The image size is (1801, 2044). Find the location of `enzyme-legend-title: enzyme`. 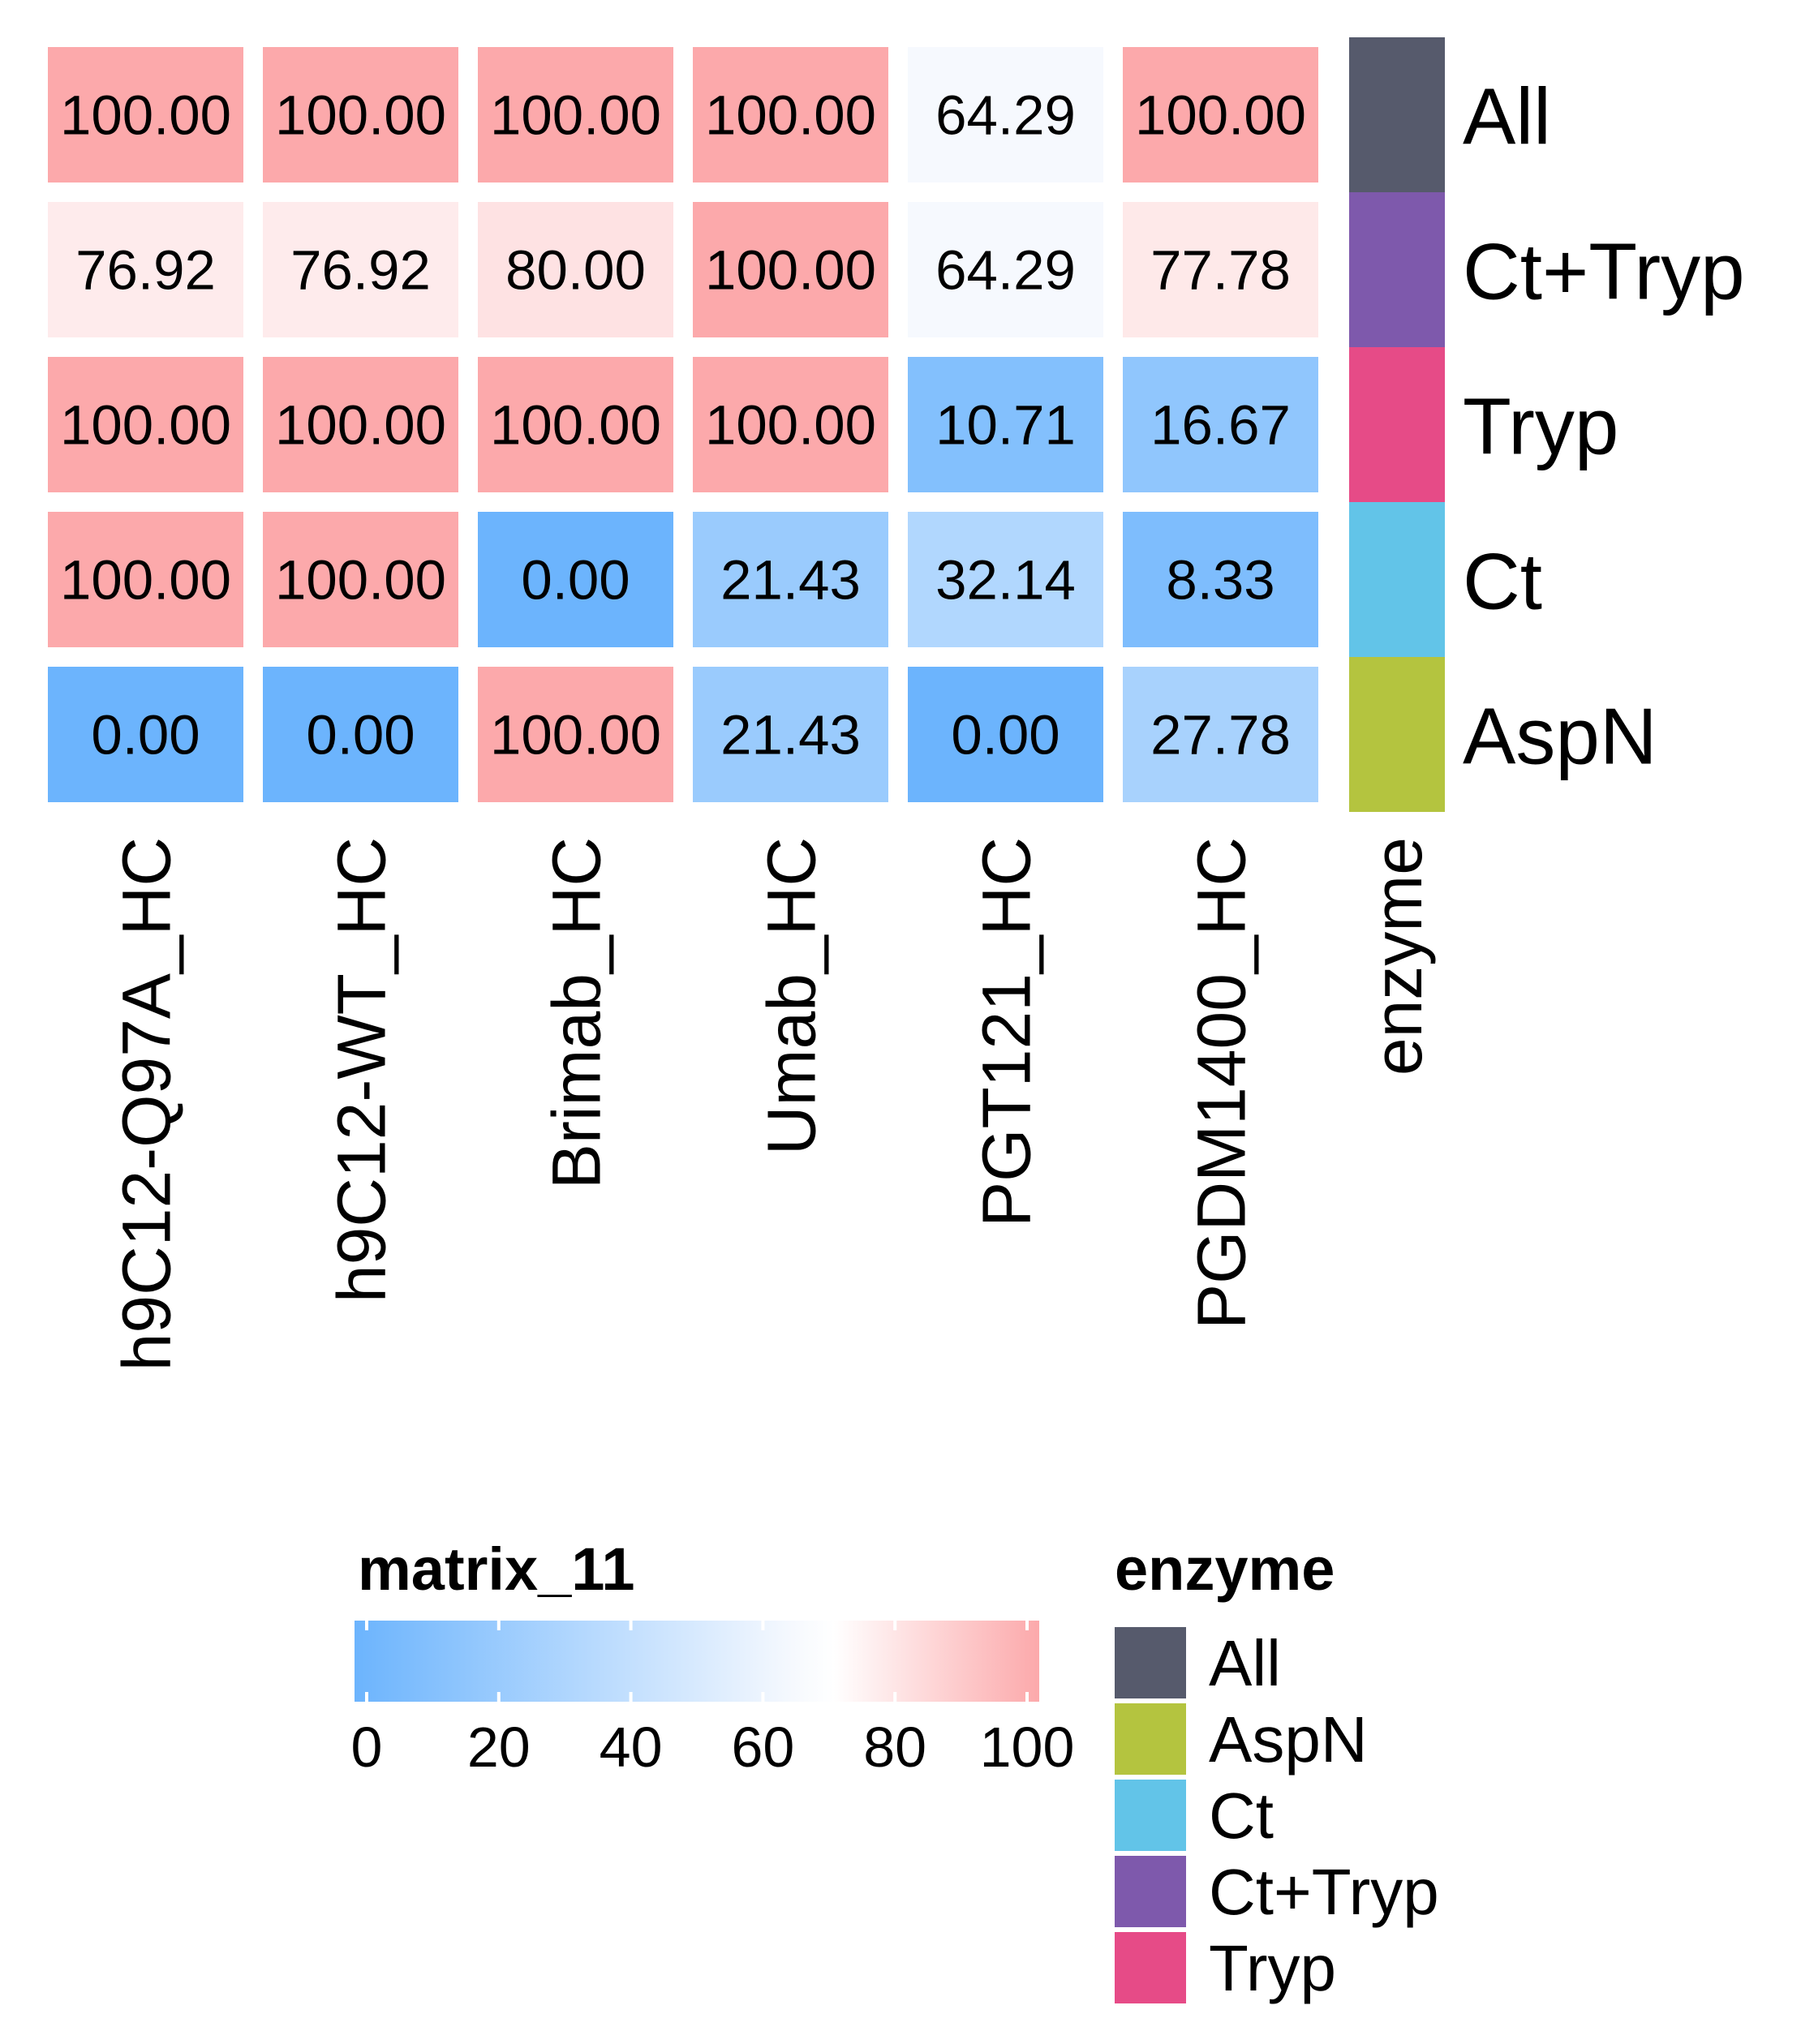

enzyme-legend-title: enzyme is located at coordinates (1225, 1569).